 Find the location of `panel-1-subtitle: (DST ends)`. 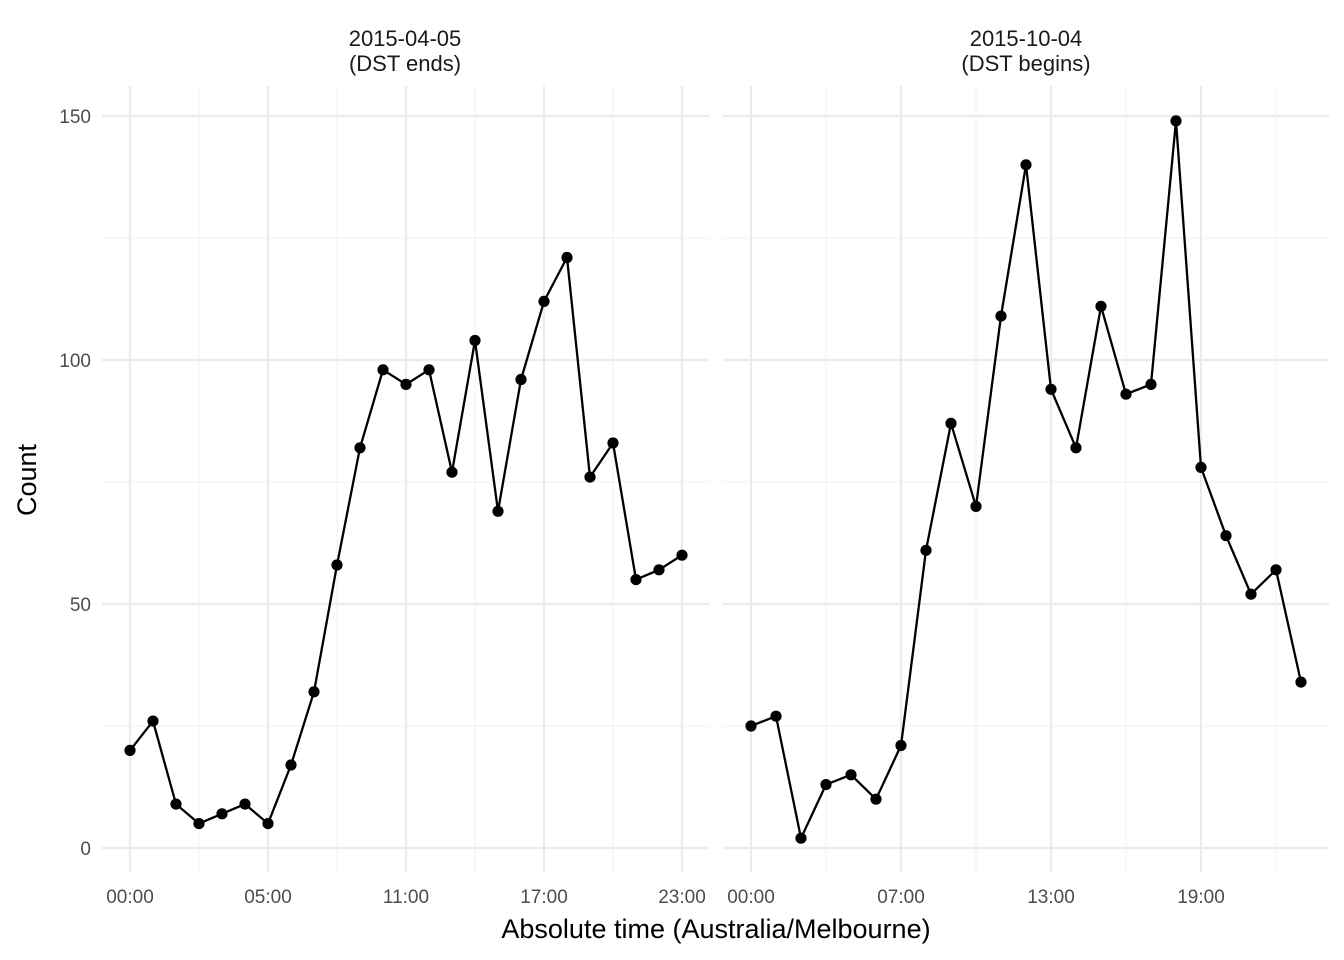

panel-1-subtitle: (DST ends) is located at coordinates (405, 63).